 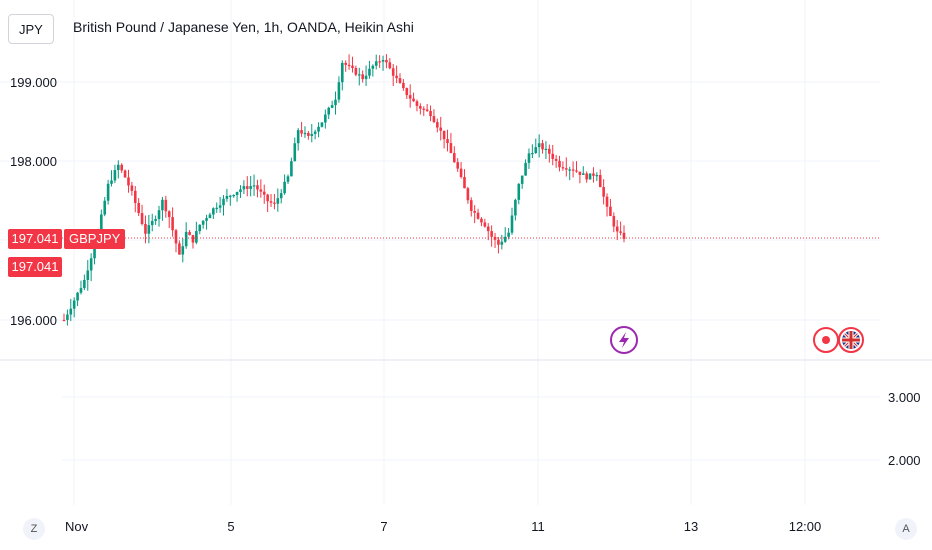 What do you see at coordinates (383, 526) in the screenshot?
I see `time-tick-label: 7` at bounding box center [383, 526].